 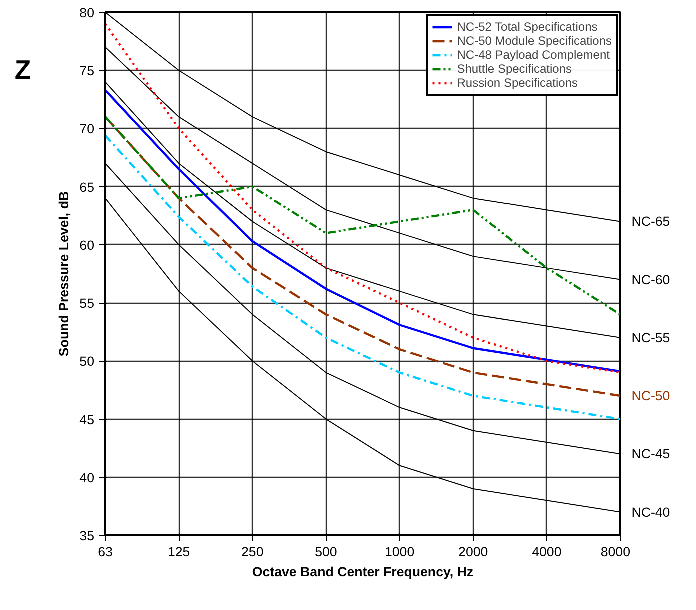 I want to click on x-tick-label: 250, so click(x=253, y=552).